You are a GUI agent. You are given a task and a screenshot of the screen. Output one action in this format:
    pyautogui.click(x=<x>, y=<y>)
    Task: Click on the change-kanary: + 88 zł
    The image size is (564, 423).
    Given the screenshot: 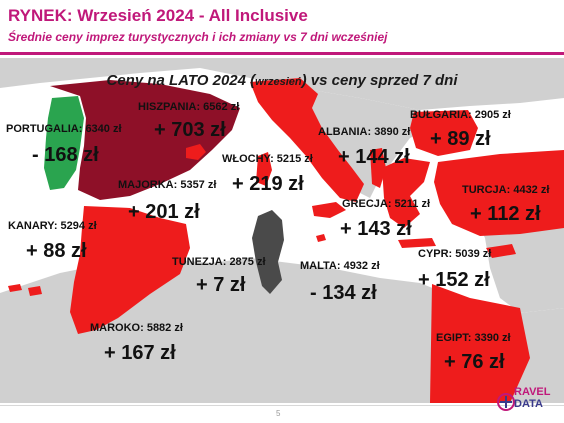 What is the action you would take?
    pyautogui.click(x=56, y=251)
    